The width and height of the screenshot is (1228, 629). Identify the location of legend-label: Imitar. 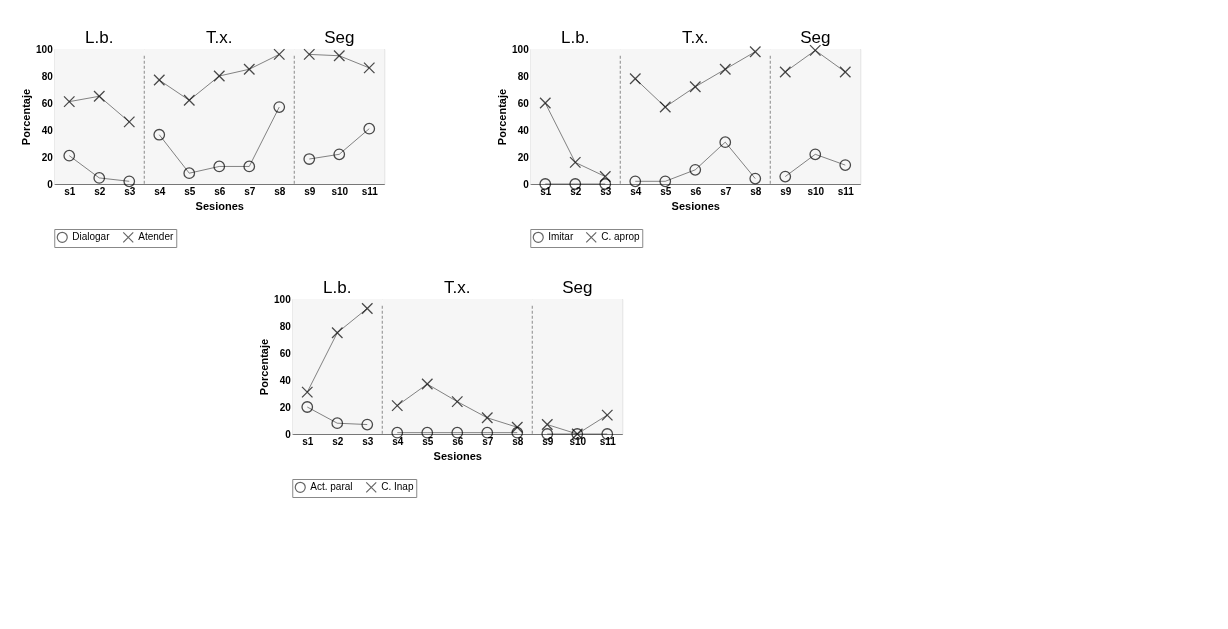
(561, 237).